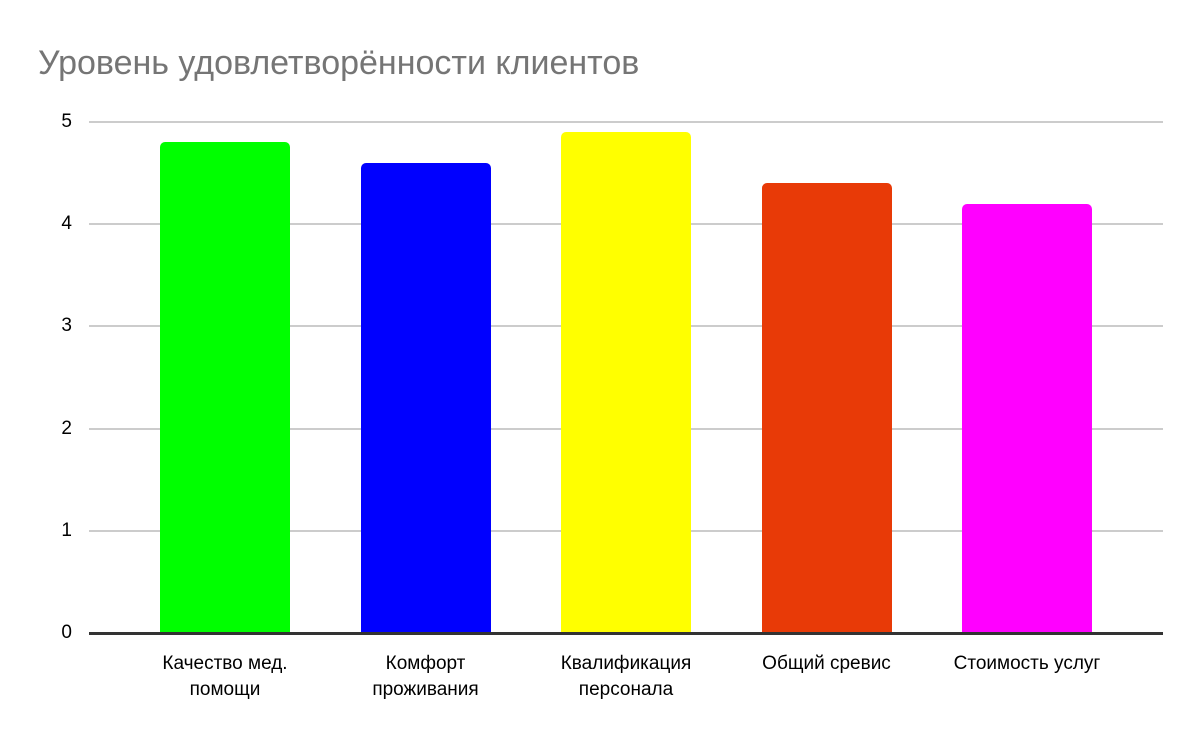  I want to click on x-category-label-line: проживания, so click(425, 689).